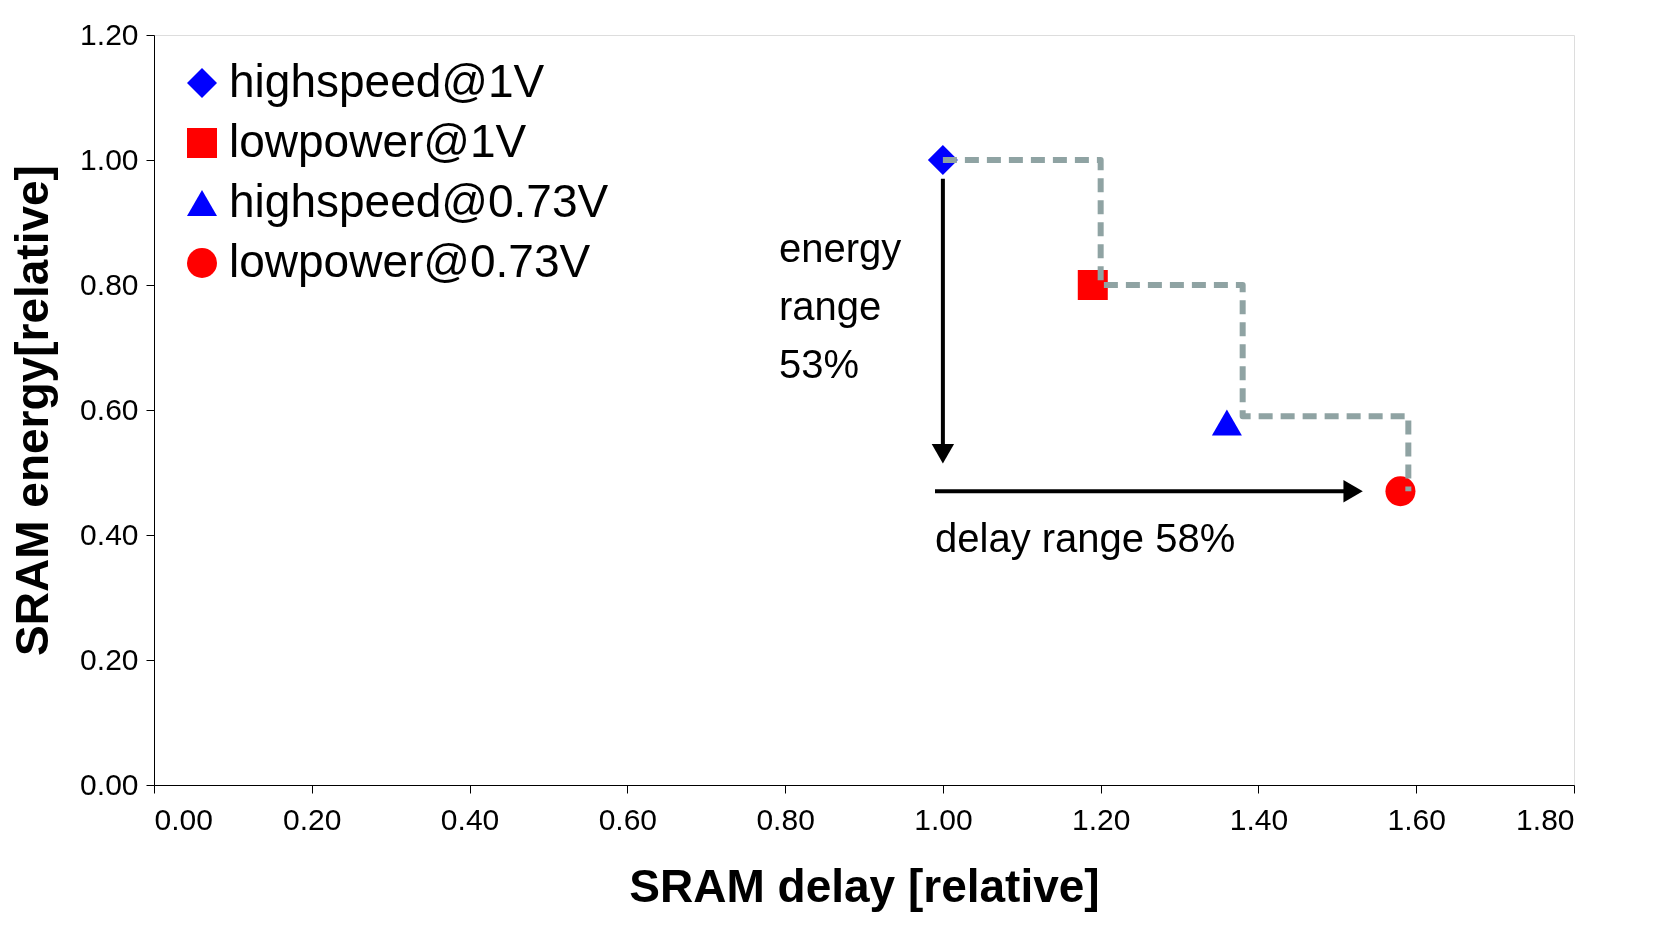  I want to click on legend-label: highspeed@1V, so click(387, 81).